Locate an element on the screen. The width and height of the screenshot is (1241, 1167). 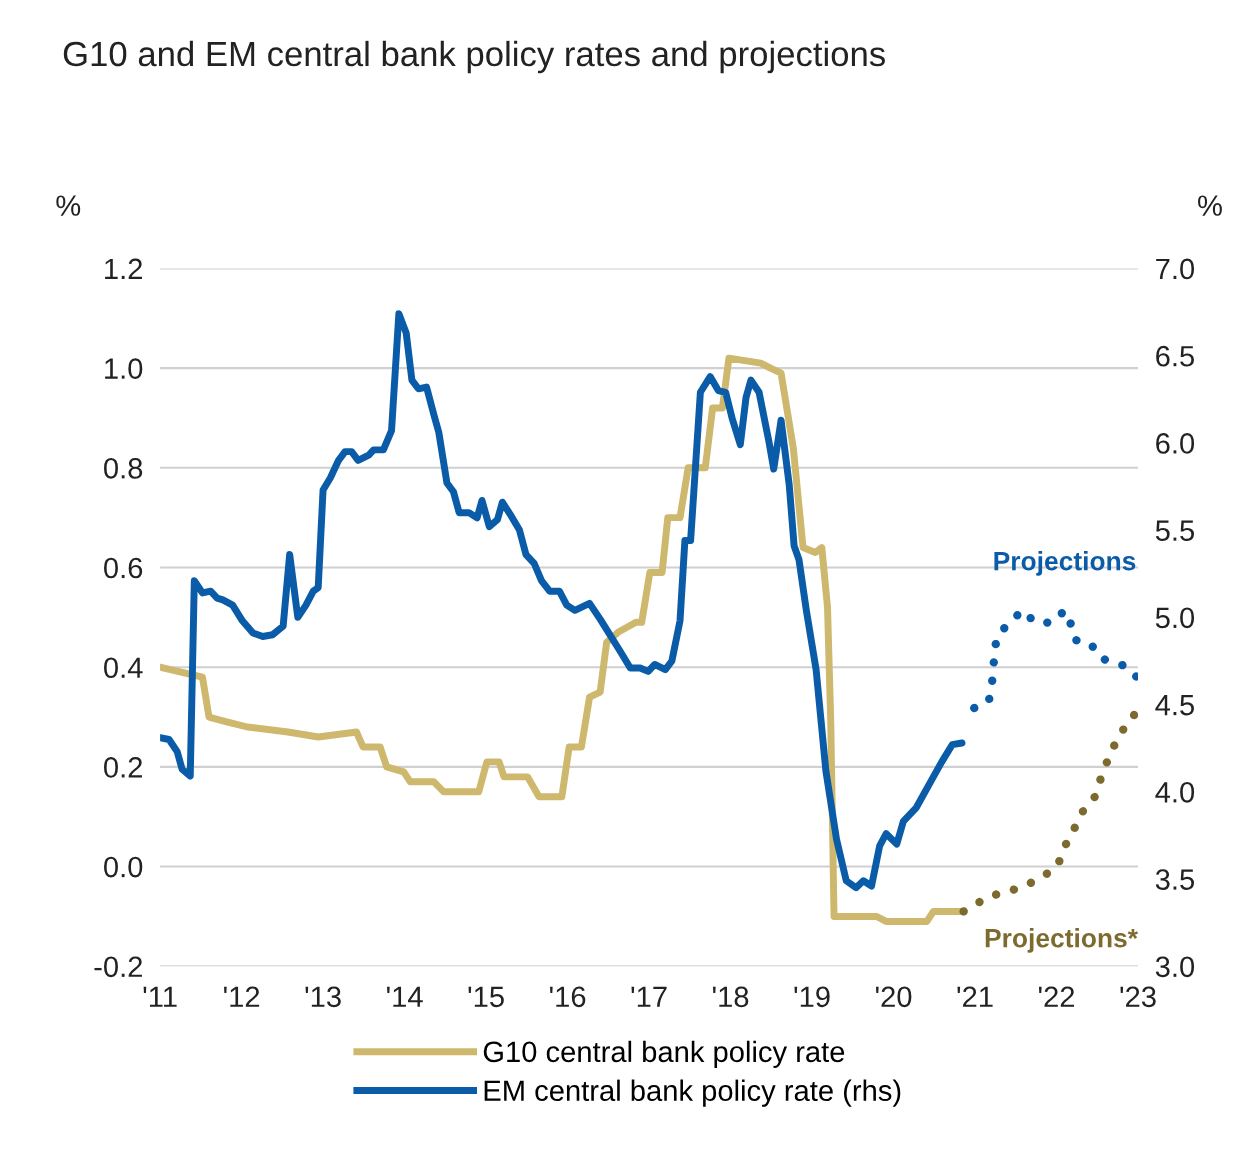
x-tick-label: '23 is located at coordinates (1138, 997).